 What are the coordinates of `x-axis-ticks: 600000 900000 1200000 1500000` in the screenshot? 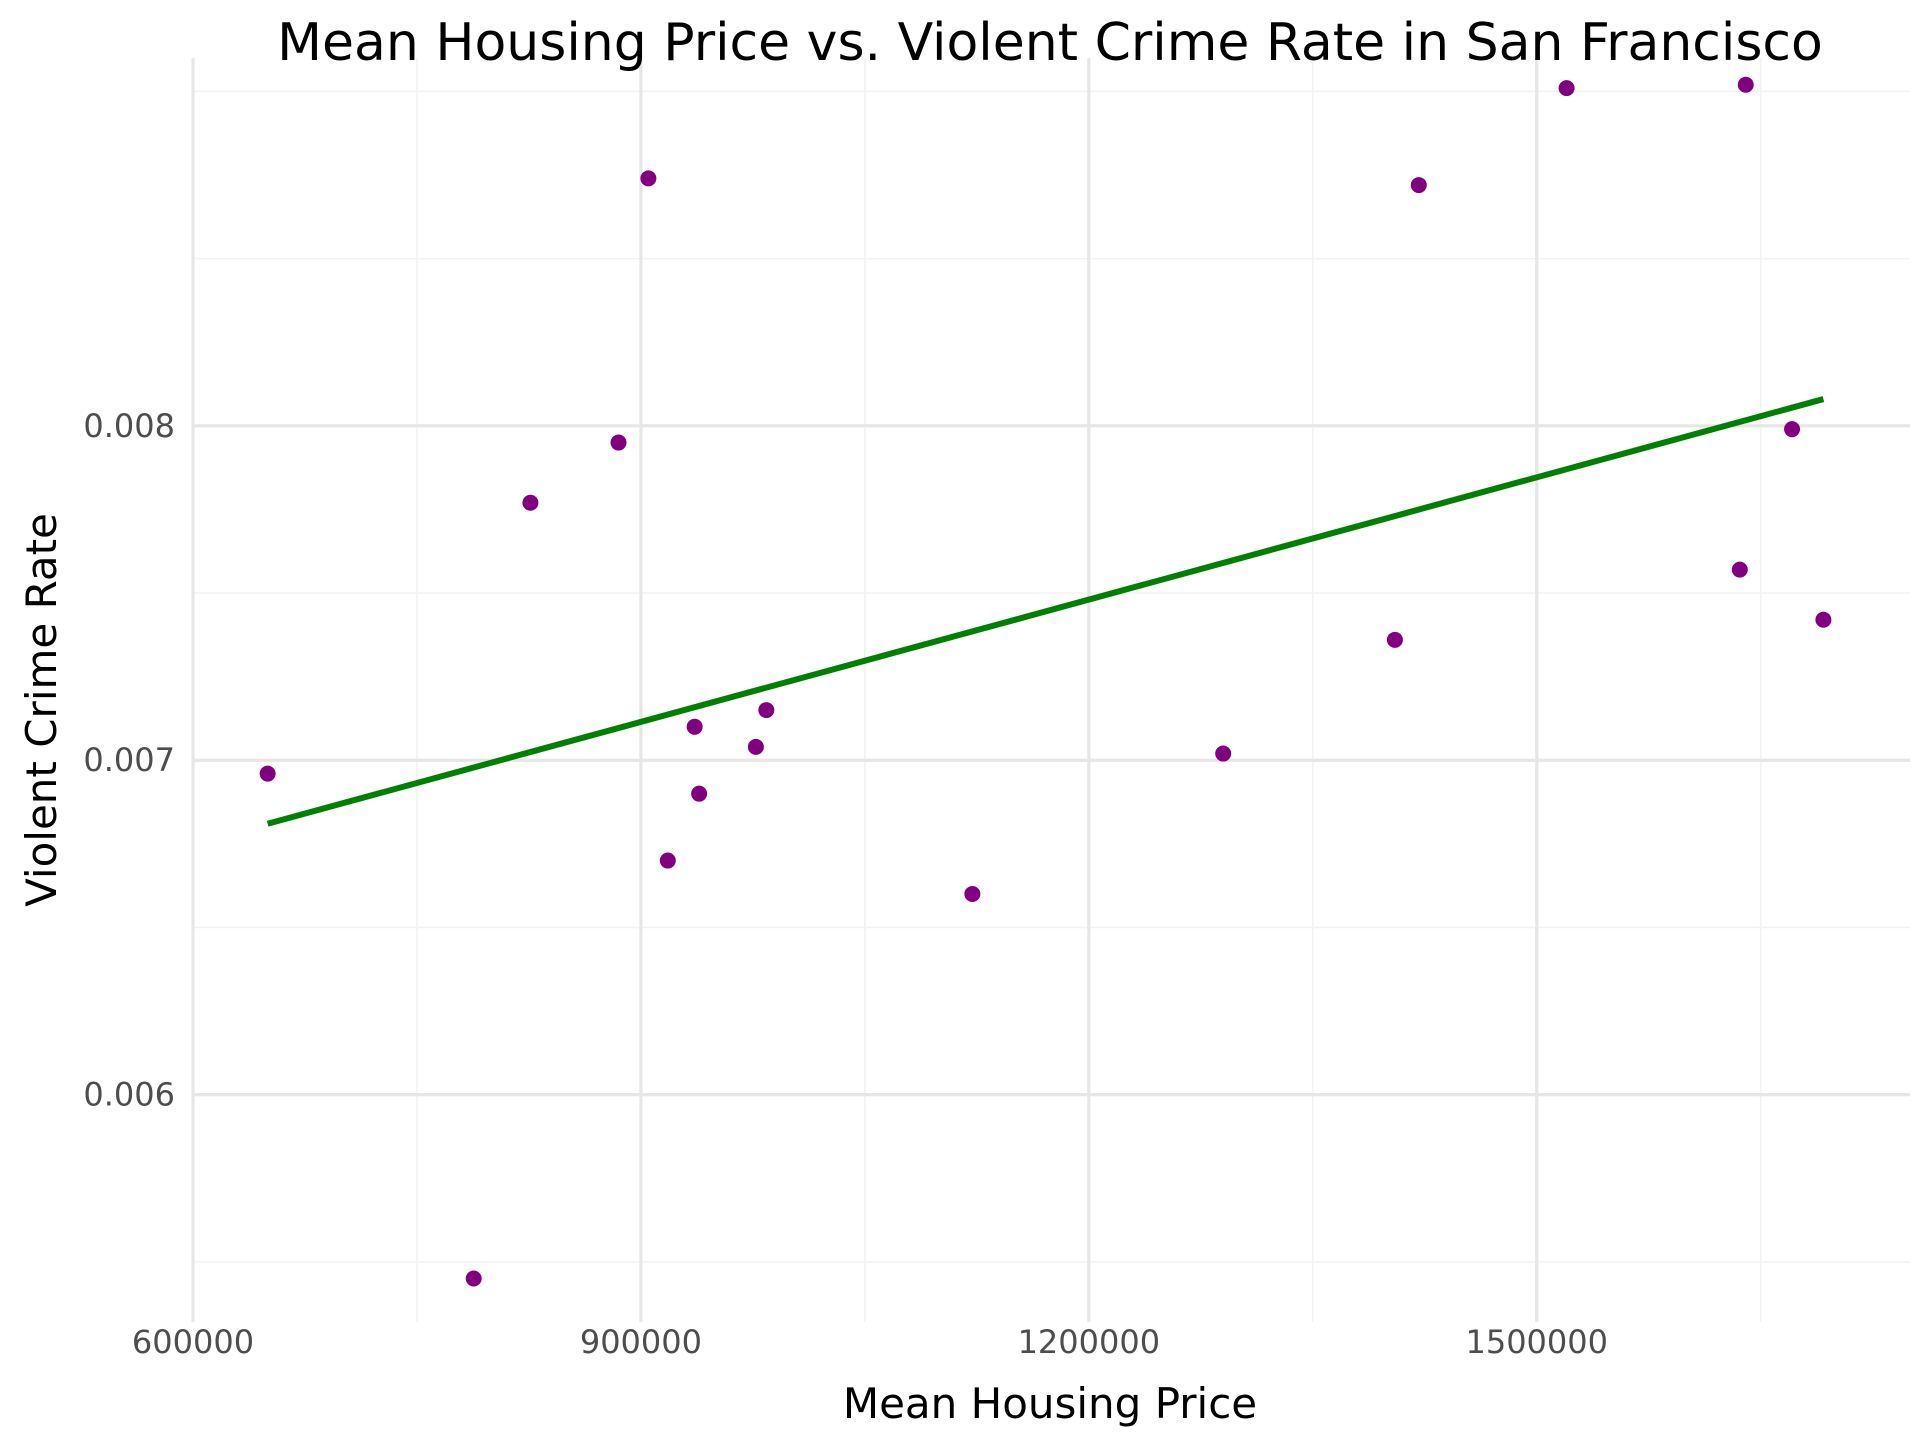 It's located at (870, 1342).